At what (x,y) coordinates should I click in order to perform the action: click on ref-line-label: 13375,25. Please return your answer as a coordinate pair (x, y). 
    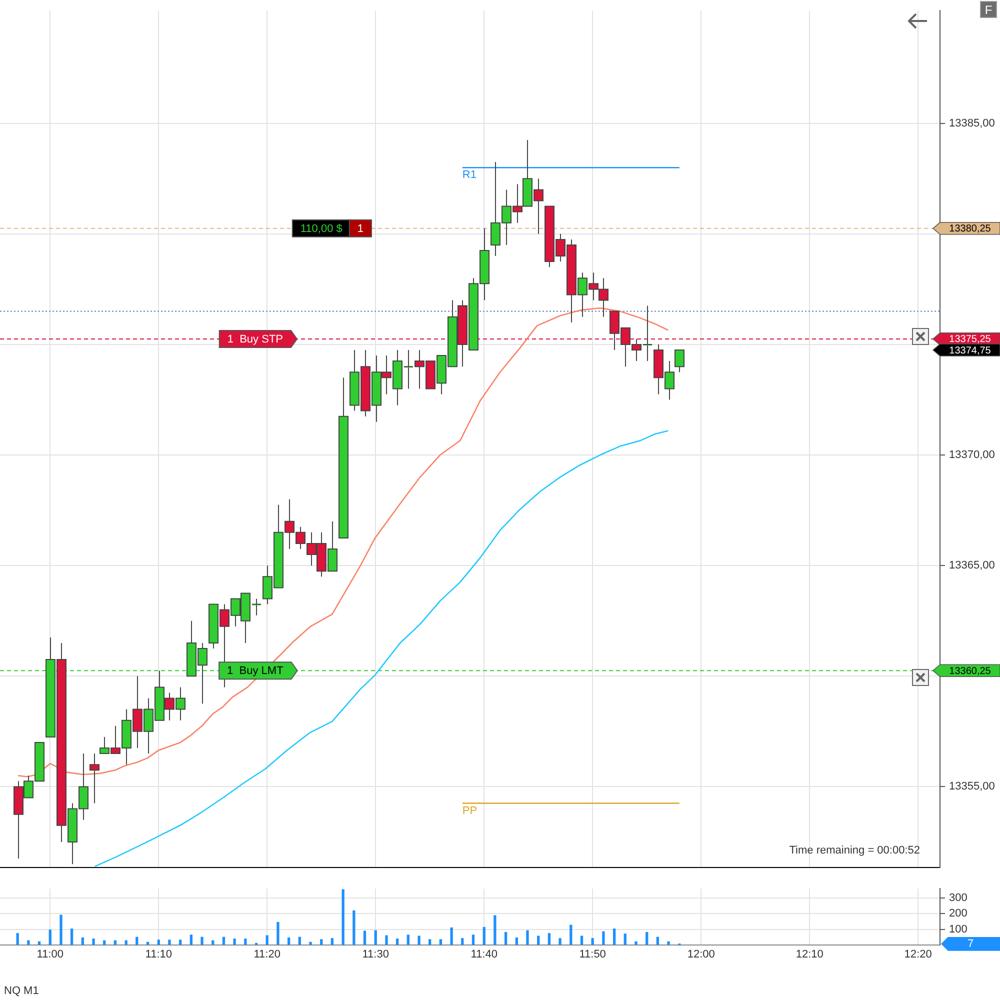
    Looking at the image, I should click on (970, 340).